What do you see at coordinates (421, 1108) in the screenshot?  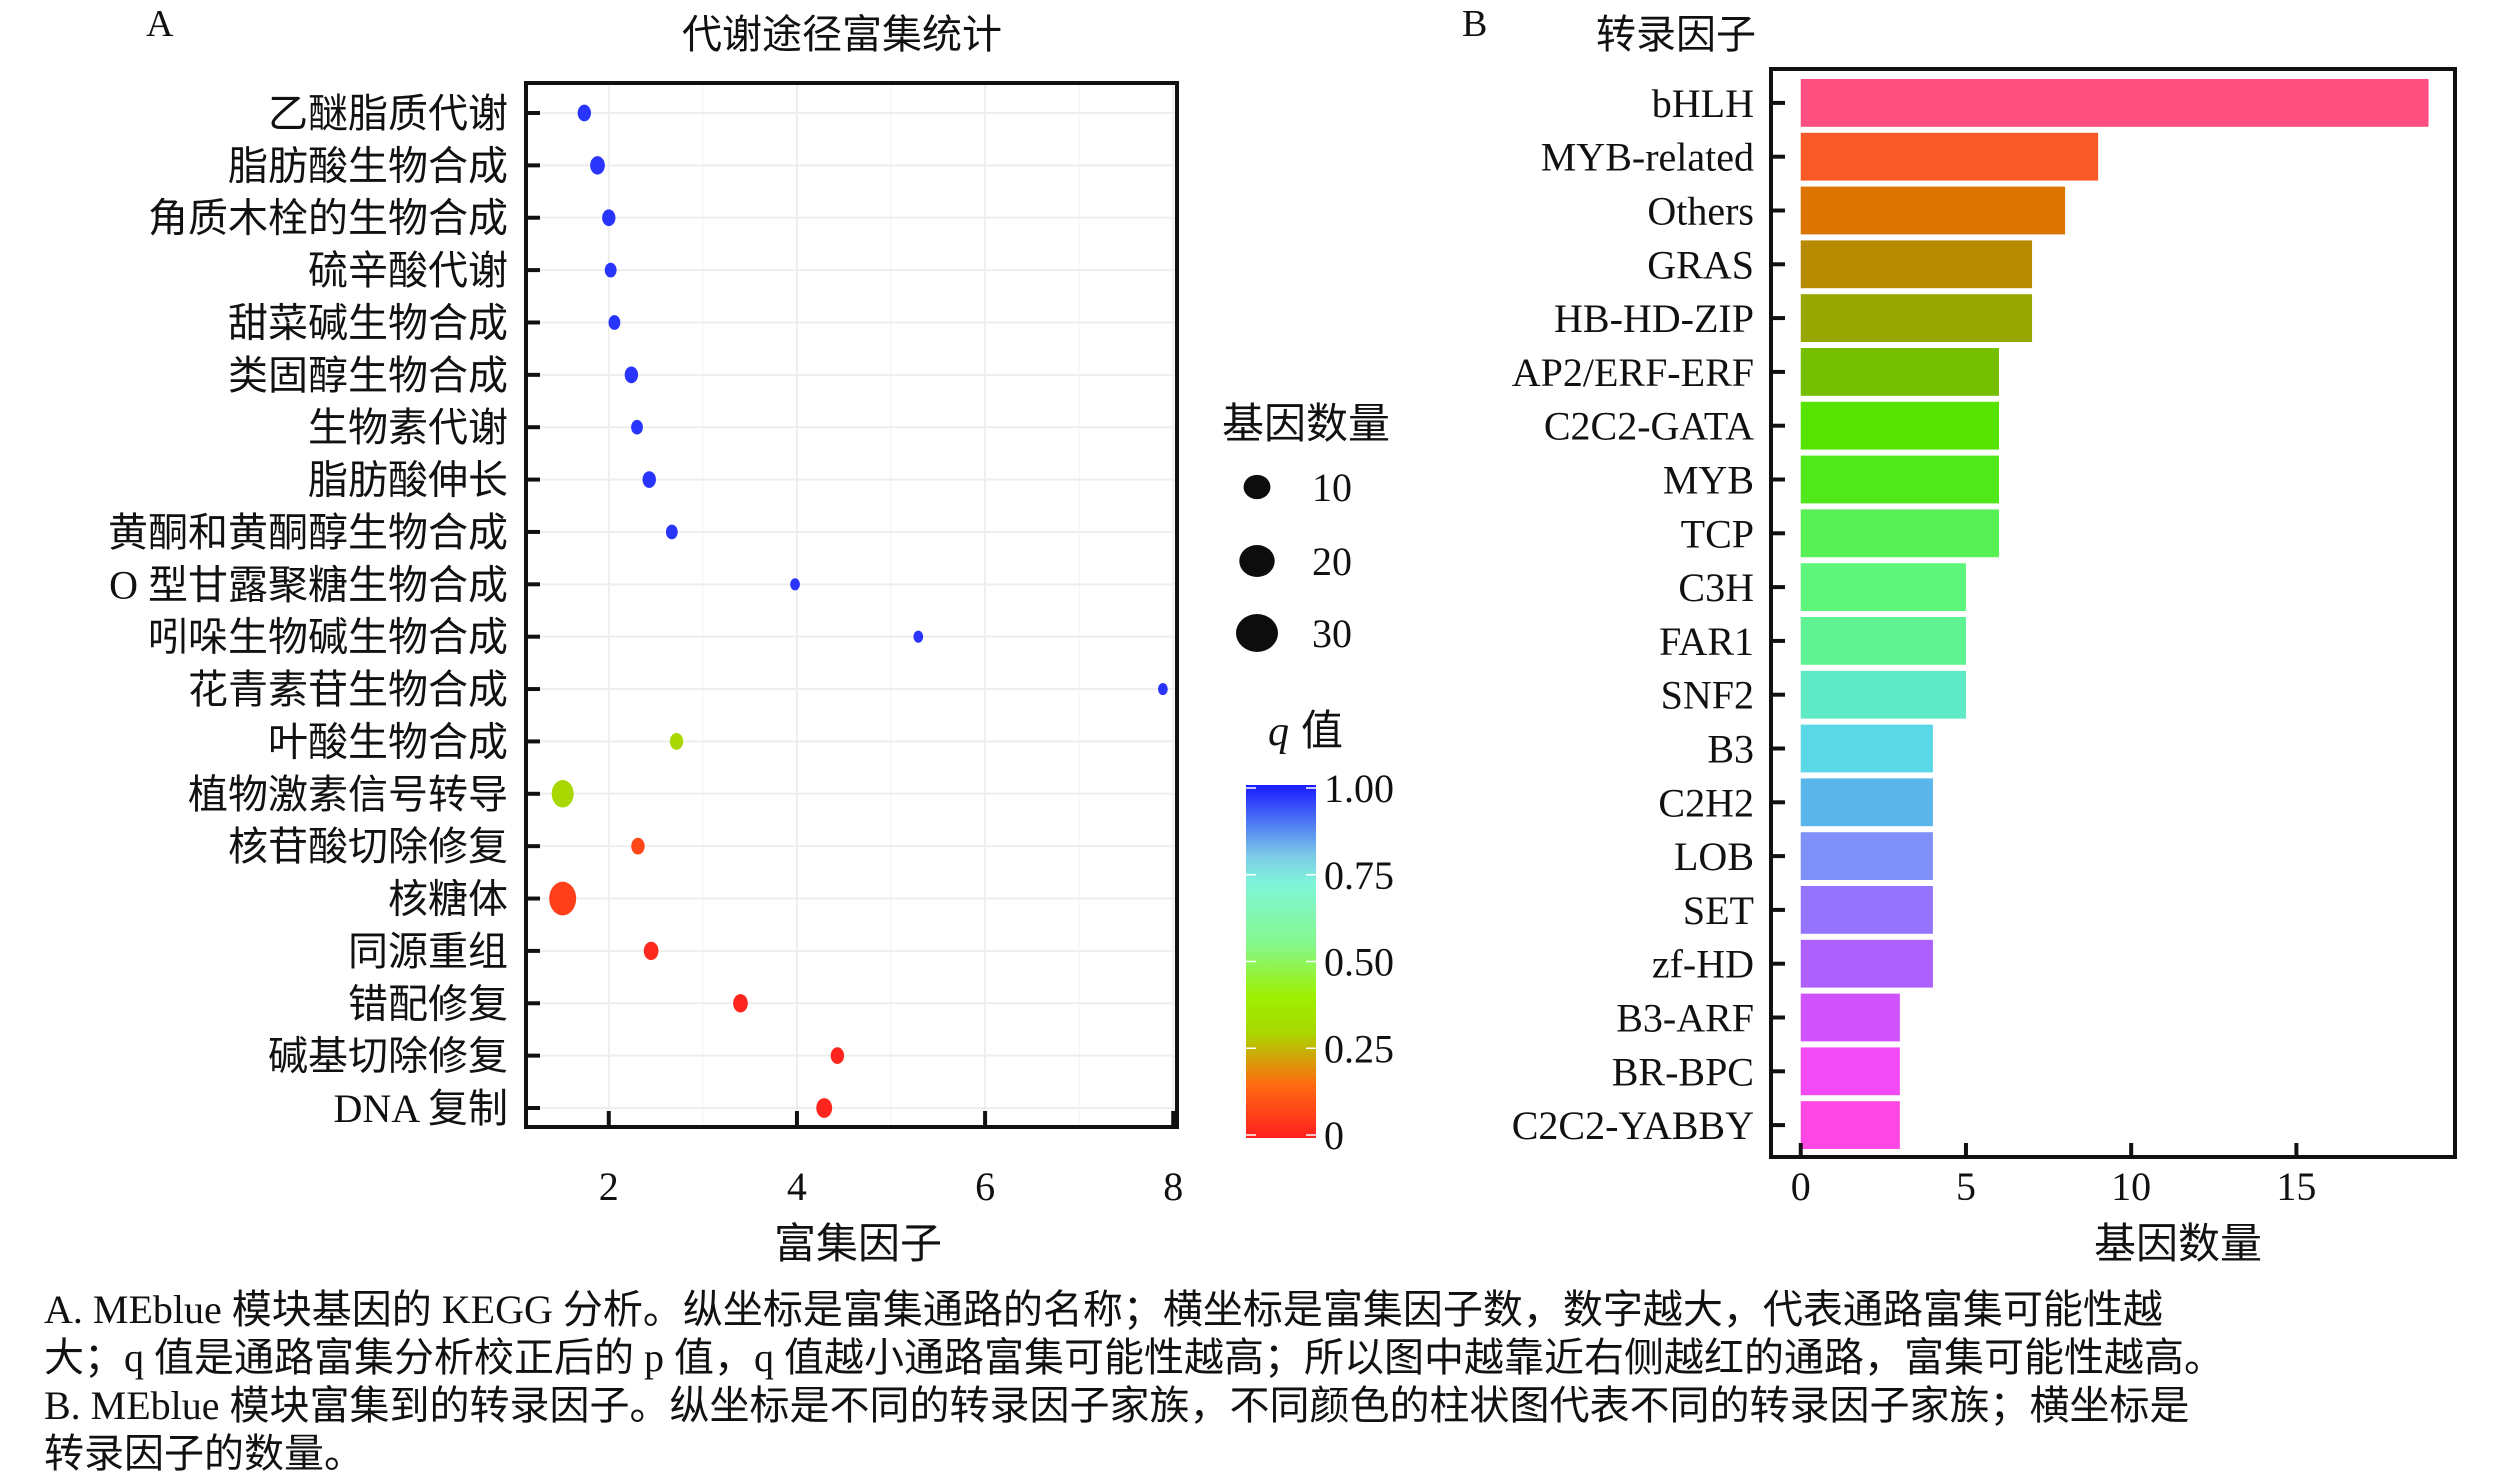 I see `y-tick-label: DNA 复制` at bounding box center [421, 1108].